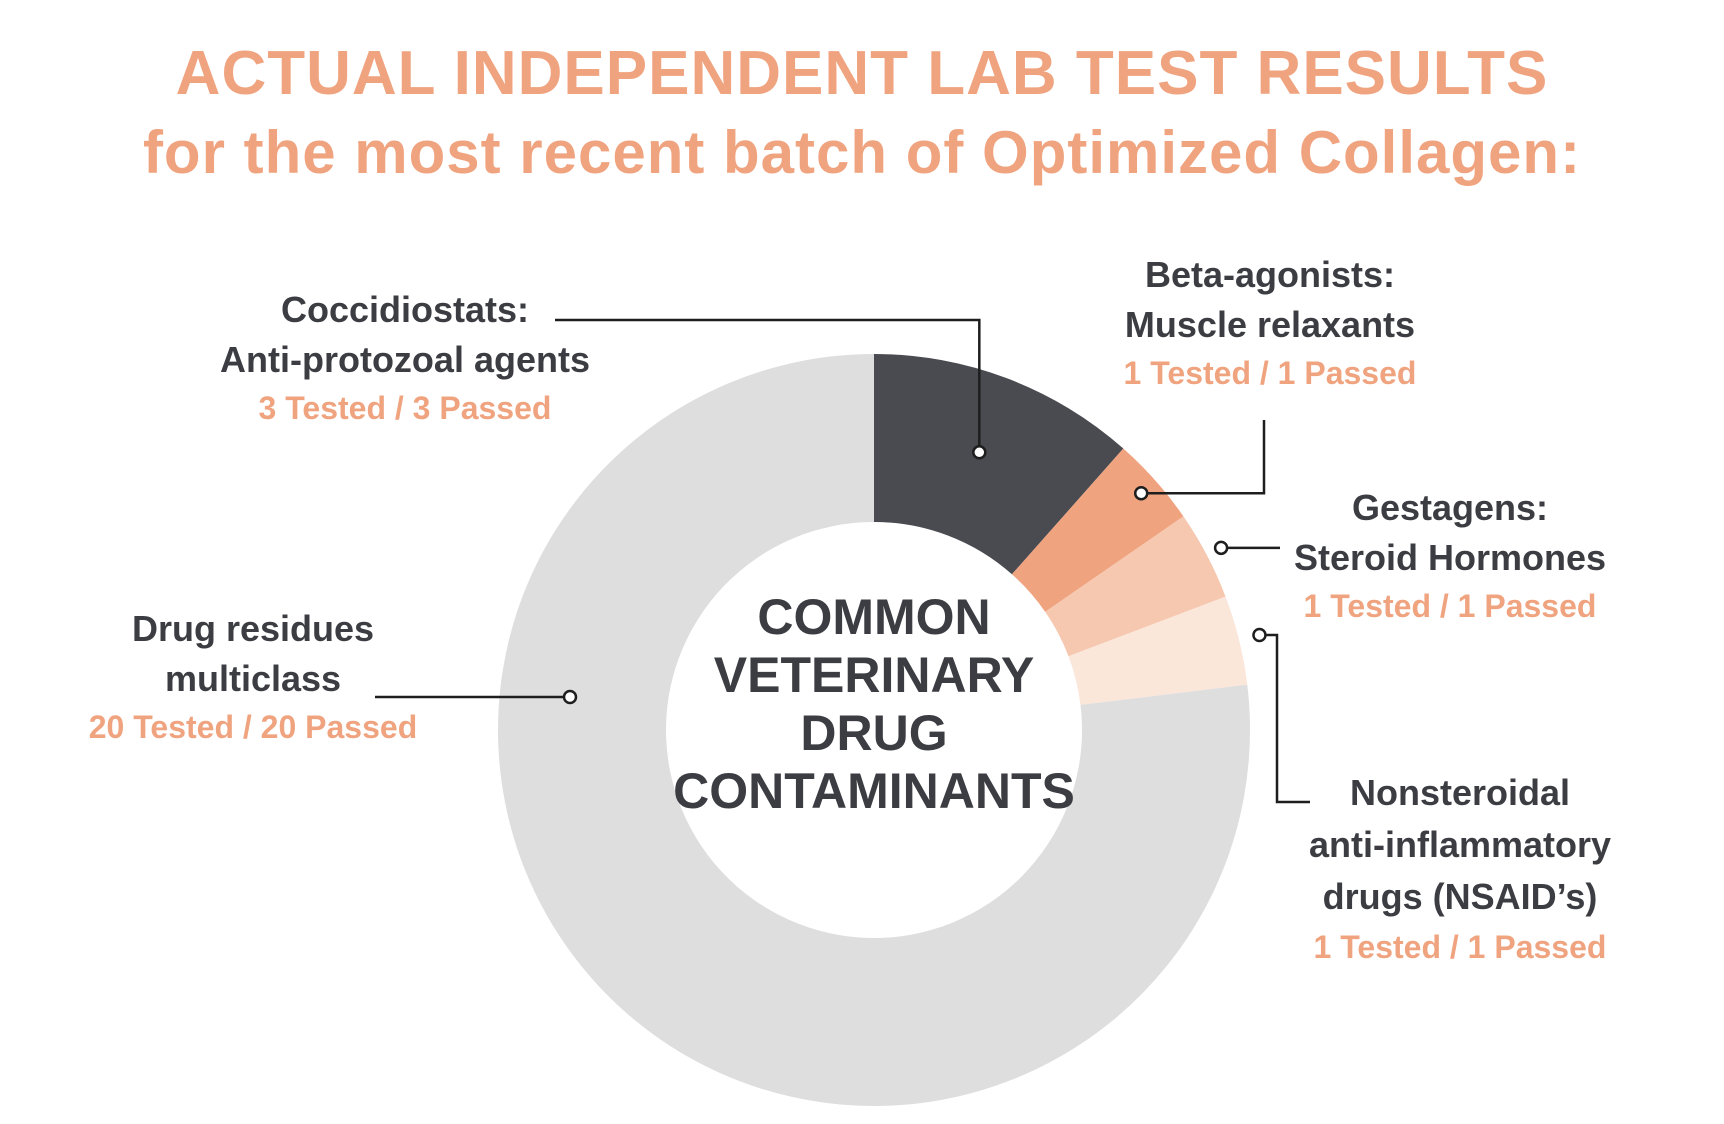 The height and width of the screenshot is (1124, 1724). What do you see at coordinates (873, 617) in the screenshot?
I see `center-label-line: COMMON` at bounding box center [873, 617].